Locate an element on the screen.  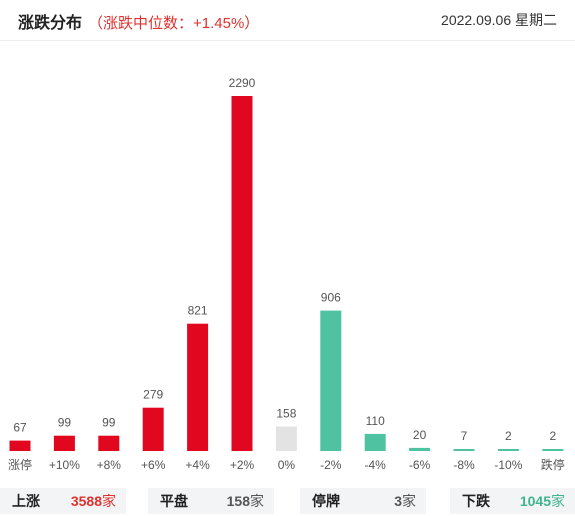
bar-value-label: 7 is located at coordinates (464, 436).